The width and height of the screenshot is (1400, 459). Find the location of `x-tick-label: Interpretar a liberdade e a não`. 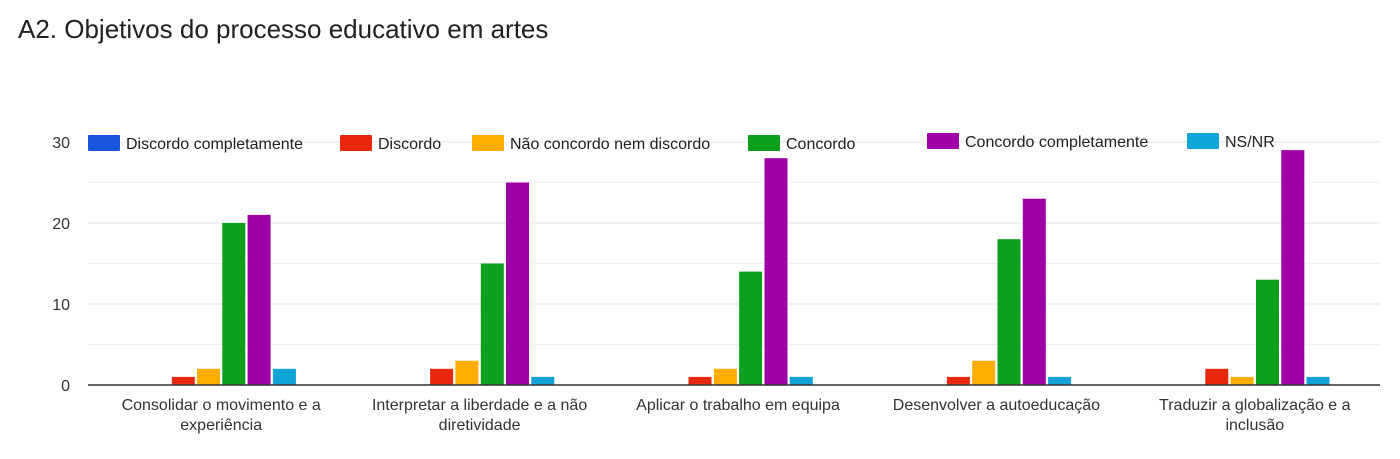

x-tick-label: Interpretar a liberdade e a não is located at coordinates (479, 405).